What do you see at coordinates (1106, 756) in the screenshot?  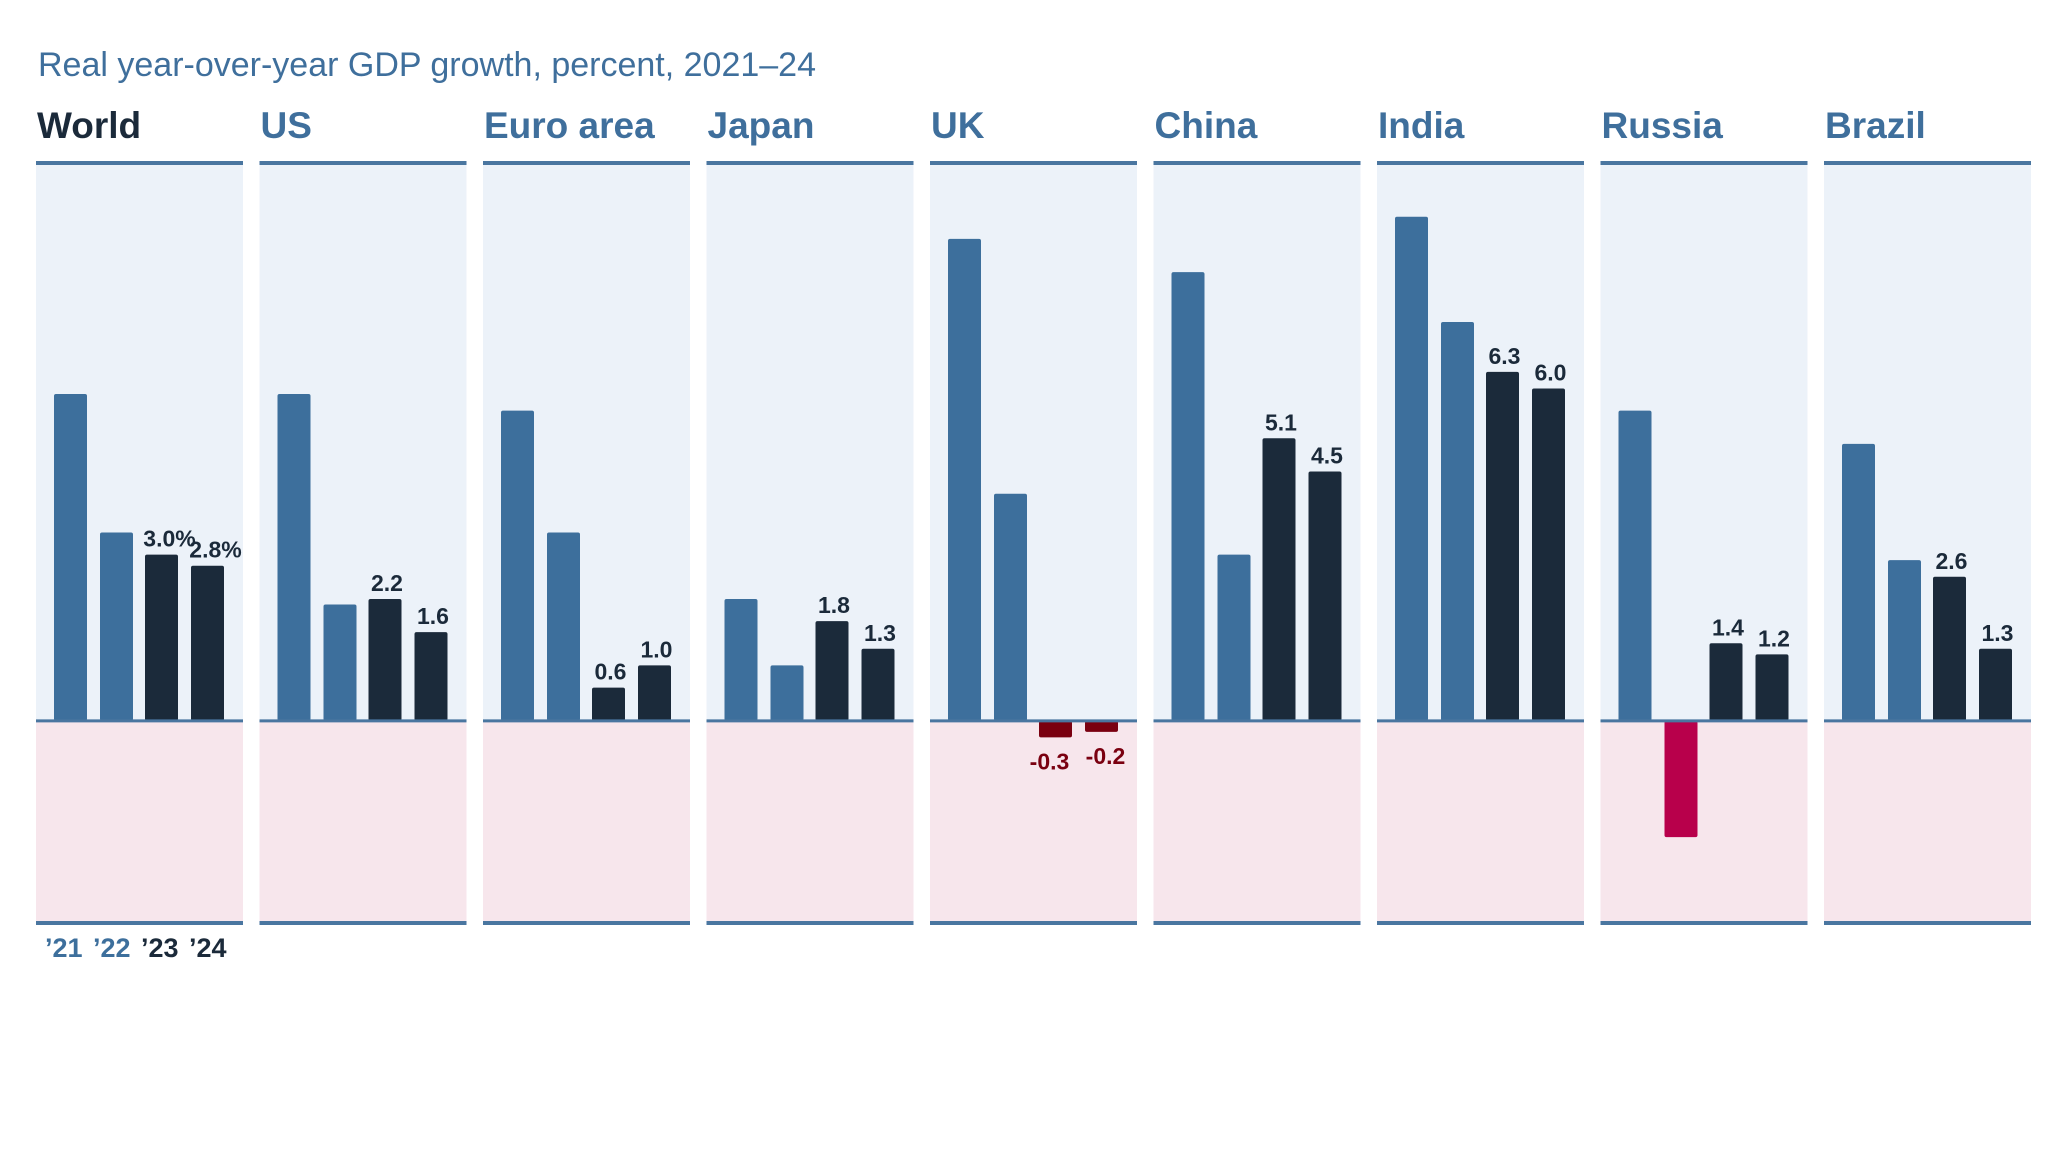 I see `data-label: -0.2` at bounding box center [1106, 756].